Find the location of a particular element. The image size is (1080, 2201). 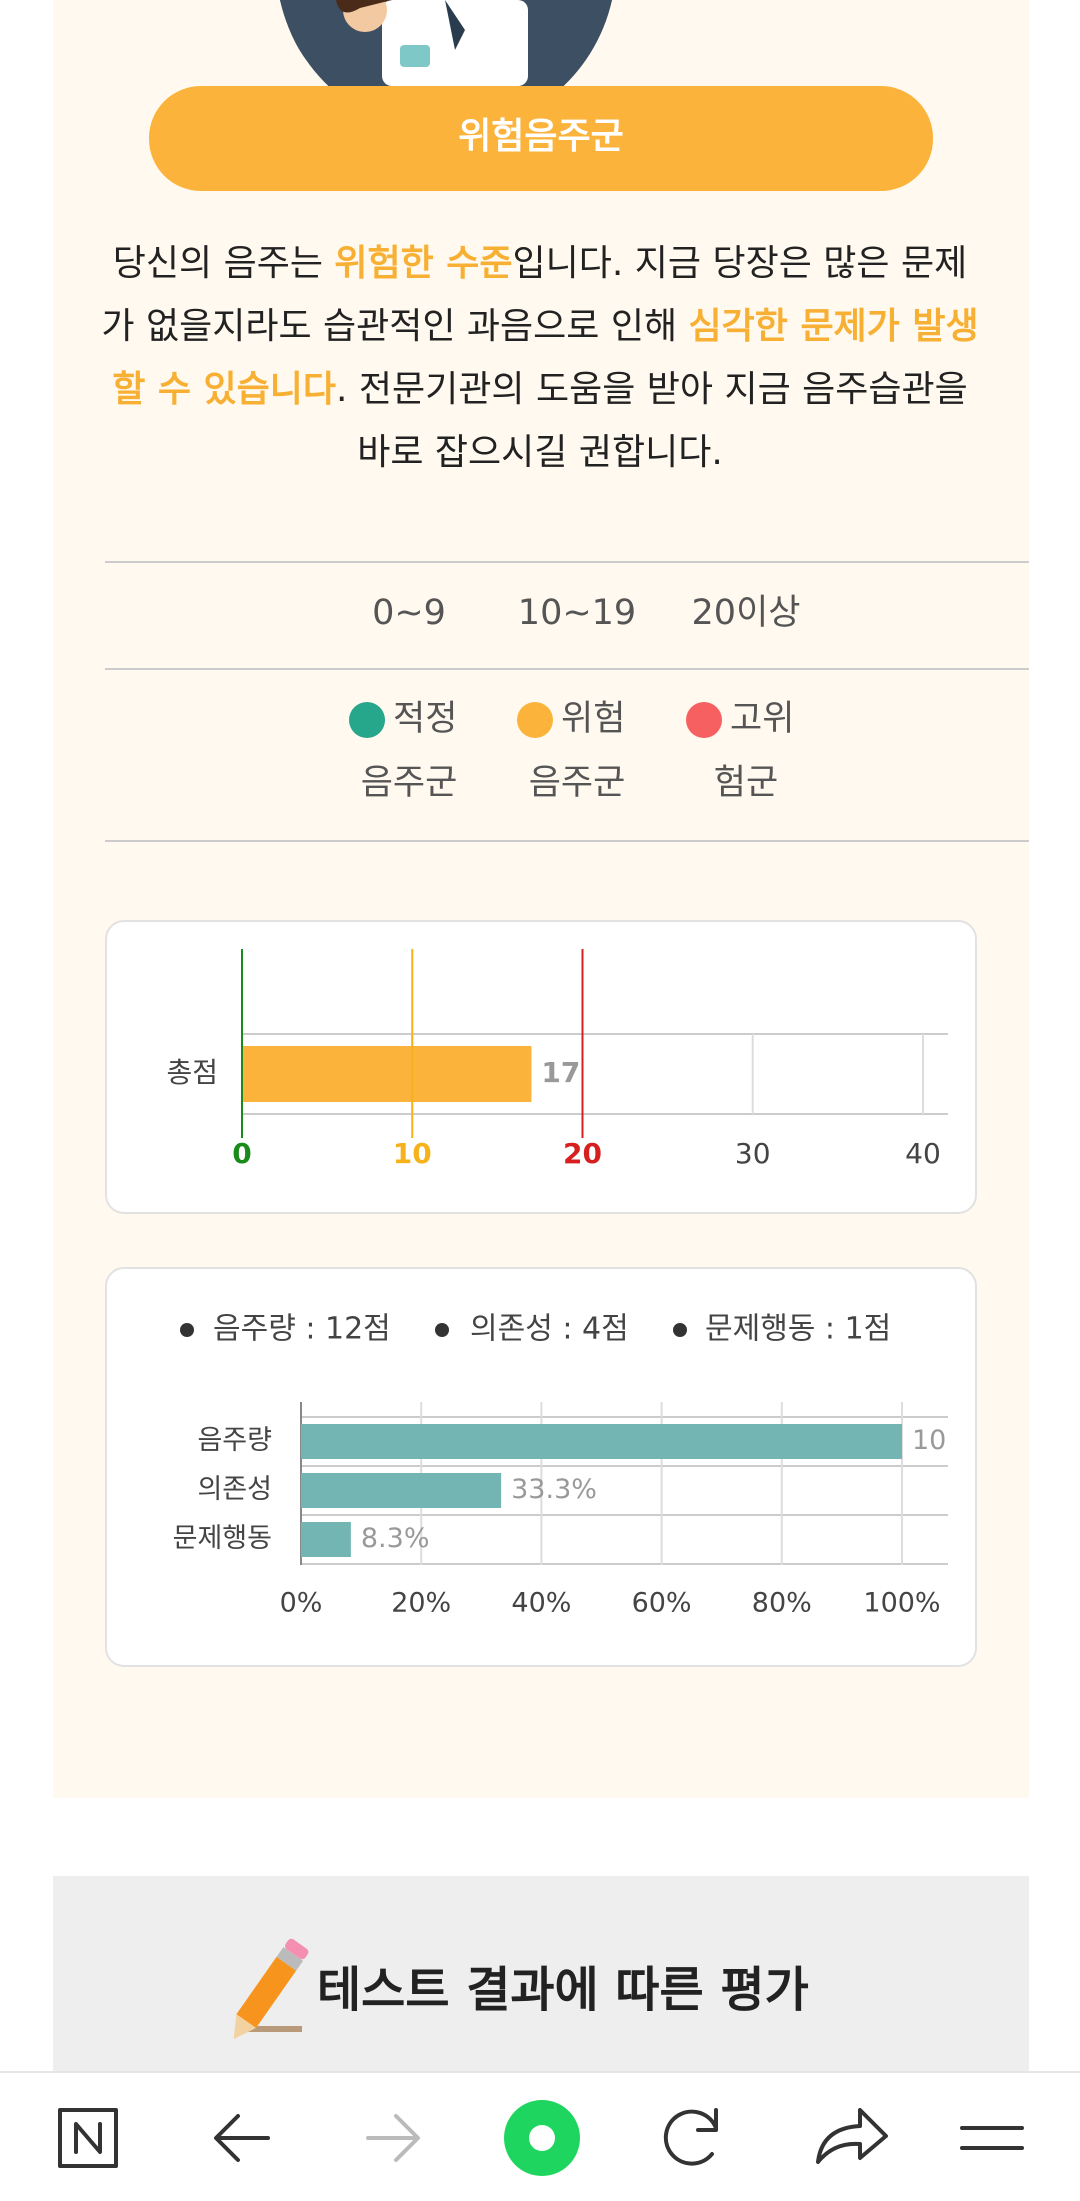

group-label: 적정 is located at coordinates (425, 719).